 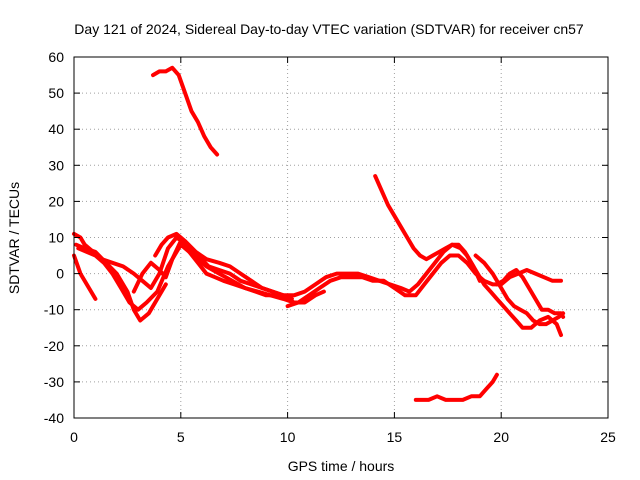 I want to click on y-tick-label: 20, so click(x=56, y=201).